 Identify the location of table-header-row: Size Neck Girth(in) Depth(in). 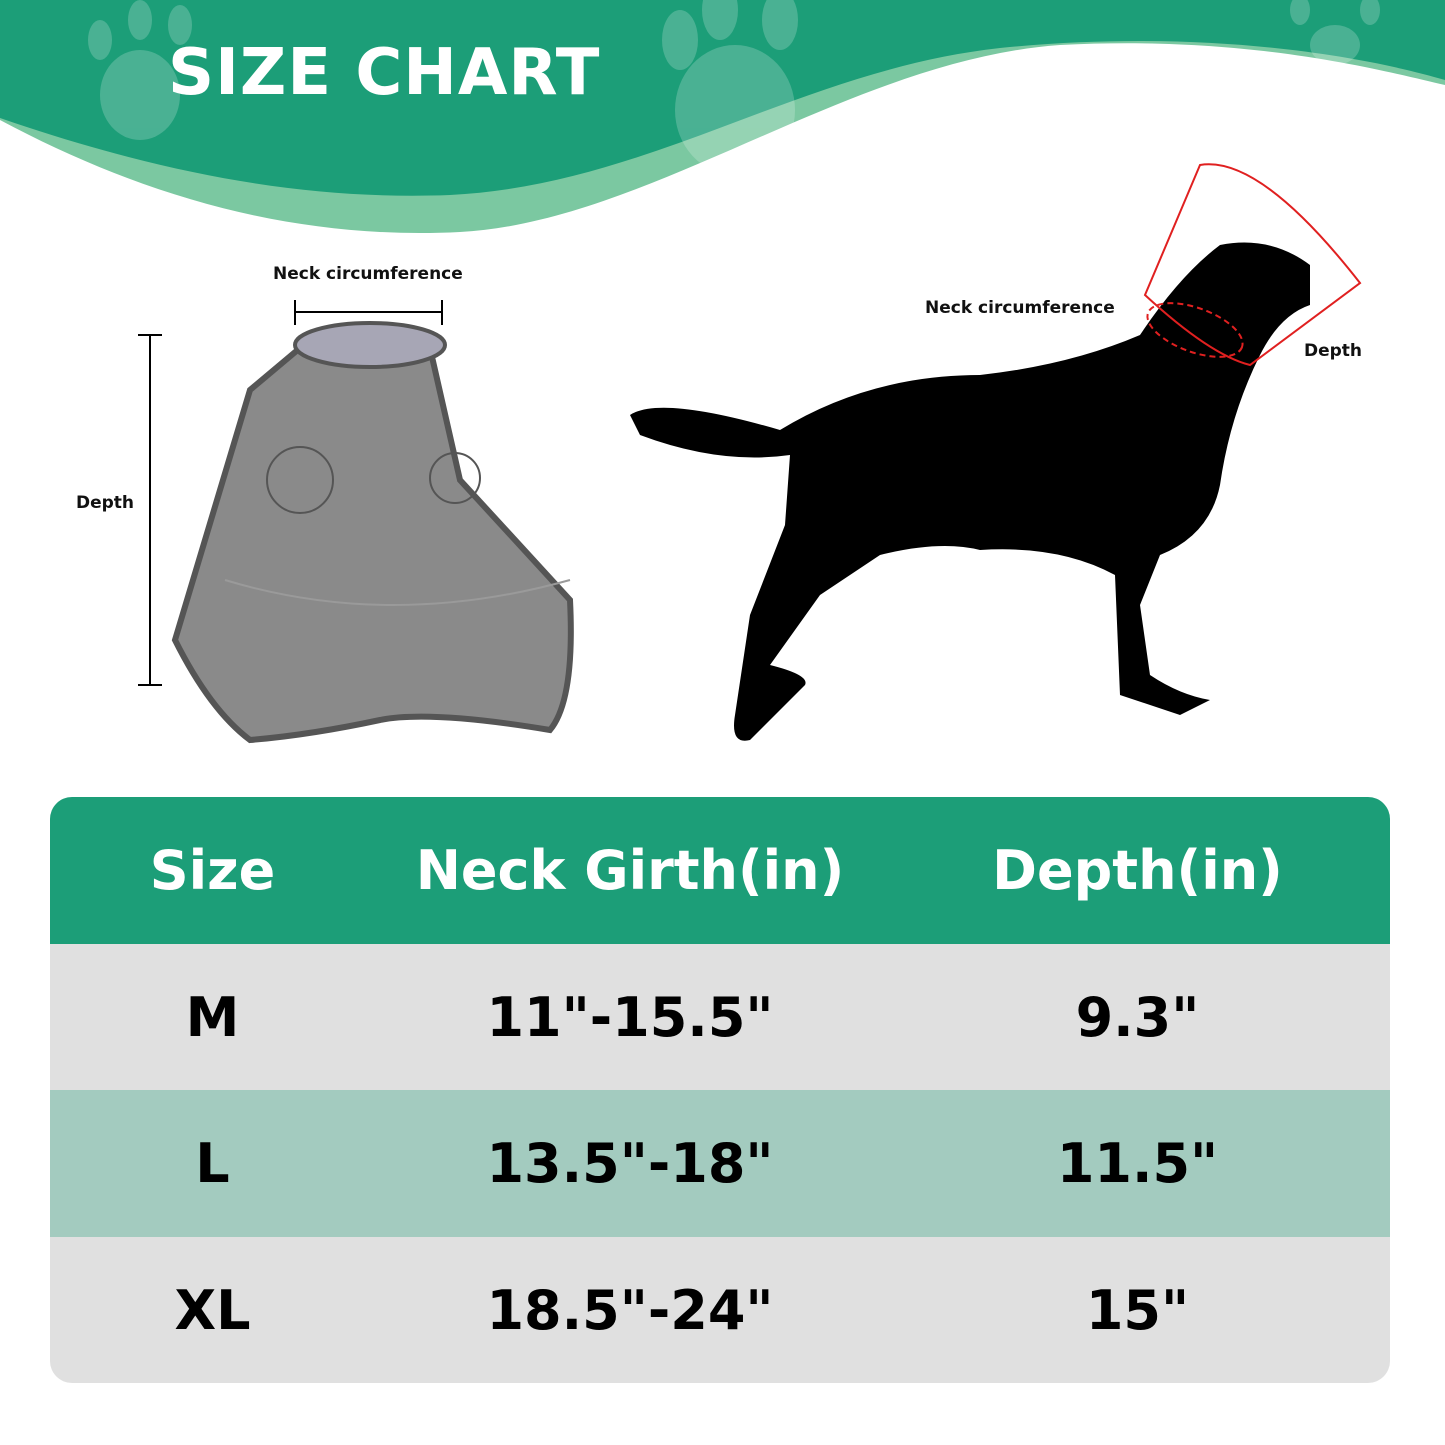
(720, 870).